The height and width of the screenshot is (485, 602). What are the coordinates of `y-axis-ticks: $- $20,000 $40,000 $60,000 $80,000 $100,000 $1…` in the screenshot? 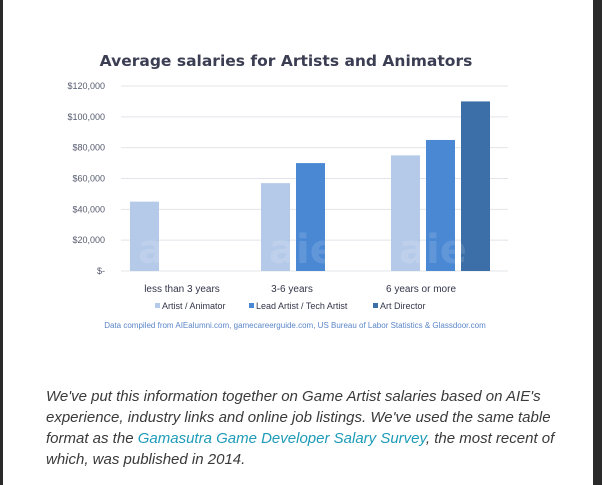 It's located at (86, 178).